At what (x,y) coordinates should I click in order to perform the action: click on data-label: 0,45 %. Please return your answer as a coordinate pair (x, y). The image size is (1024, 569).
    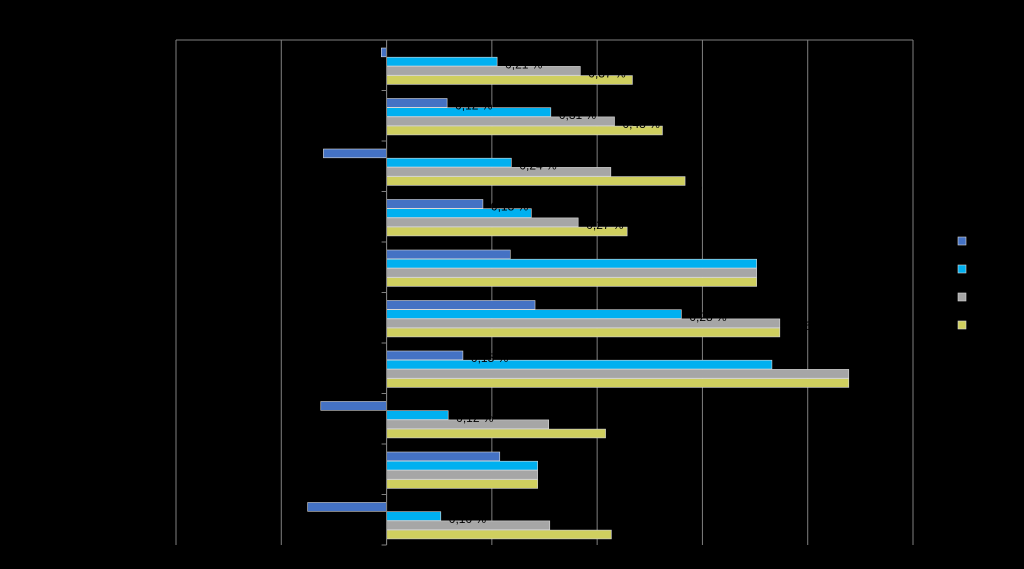
    Looking at the image, I should click on (712, 184).